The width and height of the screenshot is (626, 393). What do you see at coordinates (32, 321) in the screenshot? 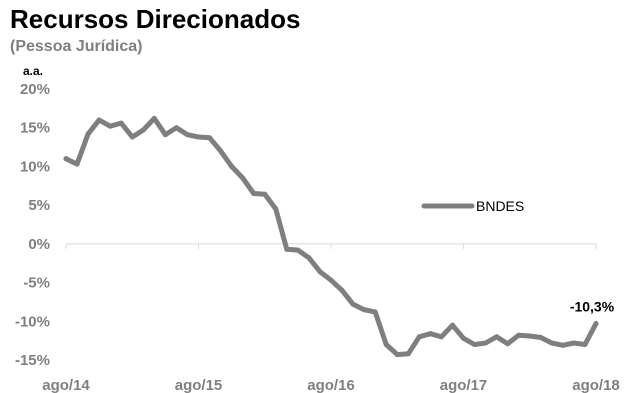
I see `y-tick-label: -10%` at bounding box center [32, 321].